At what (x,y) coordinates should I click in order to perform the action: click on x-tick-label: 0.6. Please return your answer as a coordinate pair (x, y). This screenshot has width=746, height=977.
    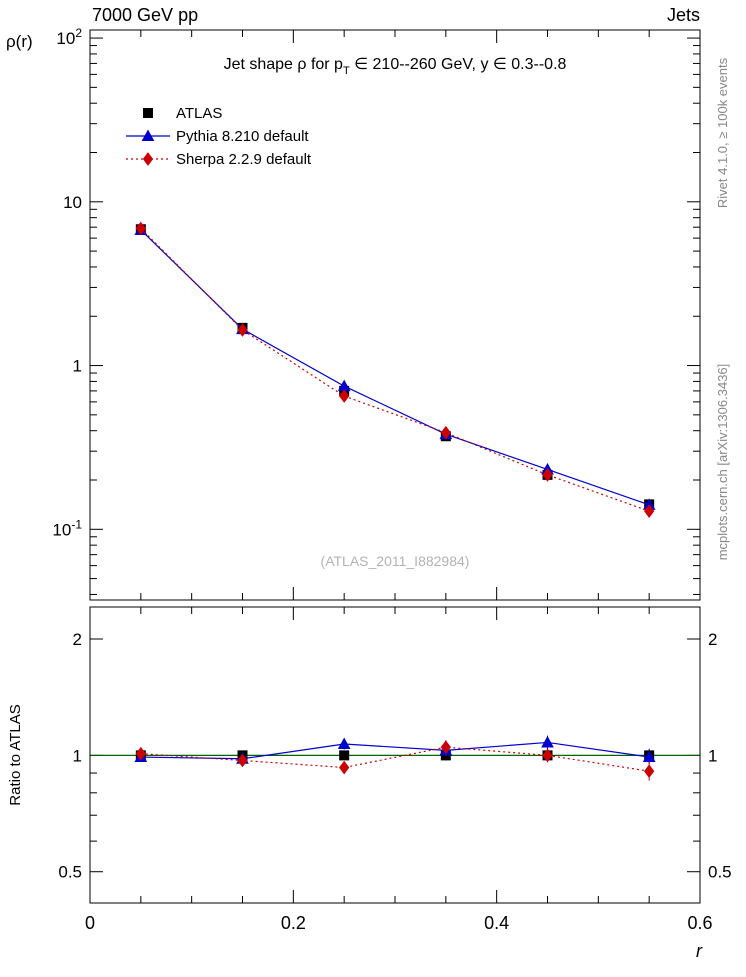
    Looking at the image, I should click on (699, 923).